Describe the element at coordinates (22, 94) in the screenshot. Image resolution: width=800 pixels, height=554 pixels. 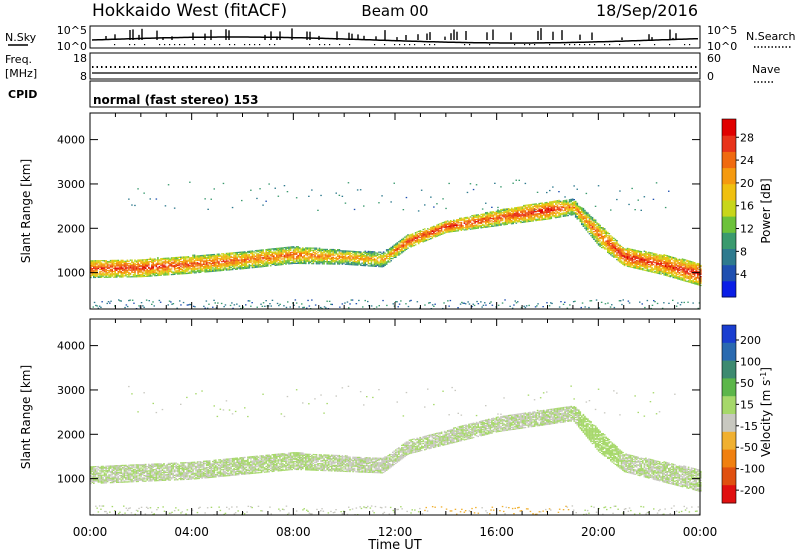
I see `cpid-label: CPID` at that location.